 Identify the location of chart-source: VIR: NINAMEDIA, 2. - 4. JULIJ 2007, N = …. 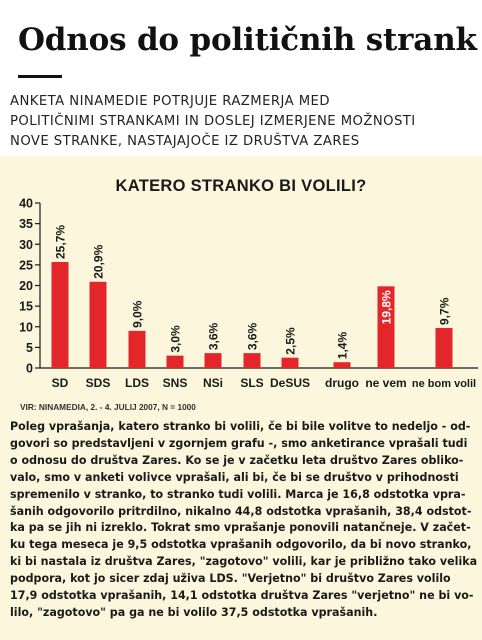
(108, 407).